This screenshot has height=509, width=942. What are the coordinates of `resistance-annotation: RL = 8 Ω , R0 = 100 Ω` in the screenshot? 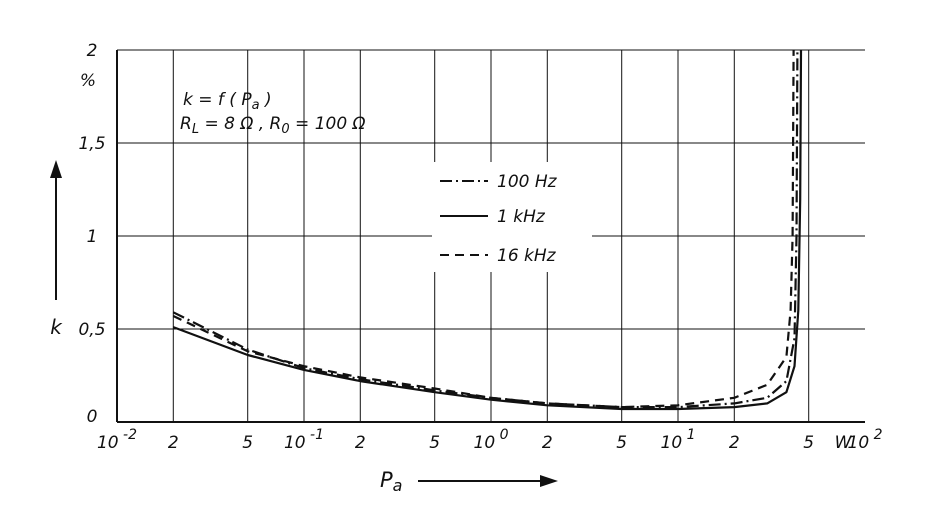 It's located at (273, 125).